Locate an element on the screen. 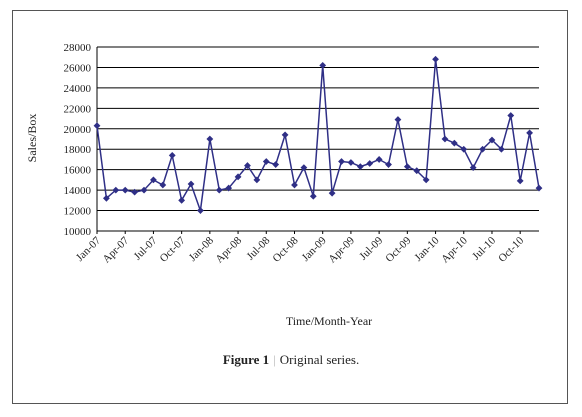  x-tick-label: Jul-08 is located at coordinates (258, 248).